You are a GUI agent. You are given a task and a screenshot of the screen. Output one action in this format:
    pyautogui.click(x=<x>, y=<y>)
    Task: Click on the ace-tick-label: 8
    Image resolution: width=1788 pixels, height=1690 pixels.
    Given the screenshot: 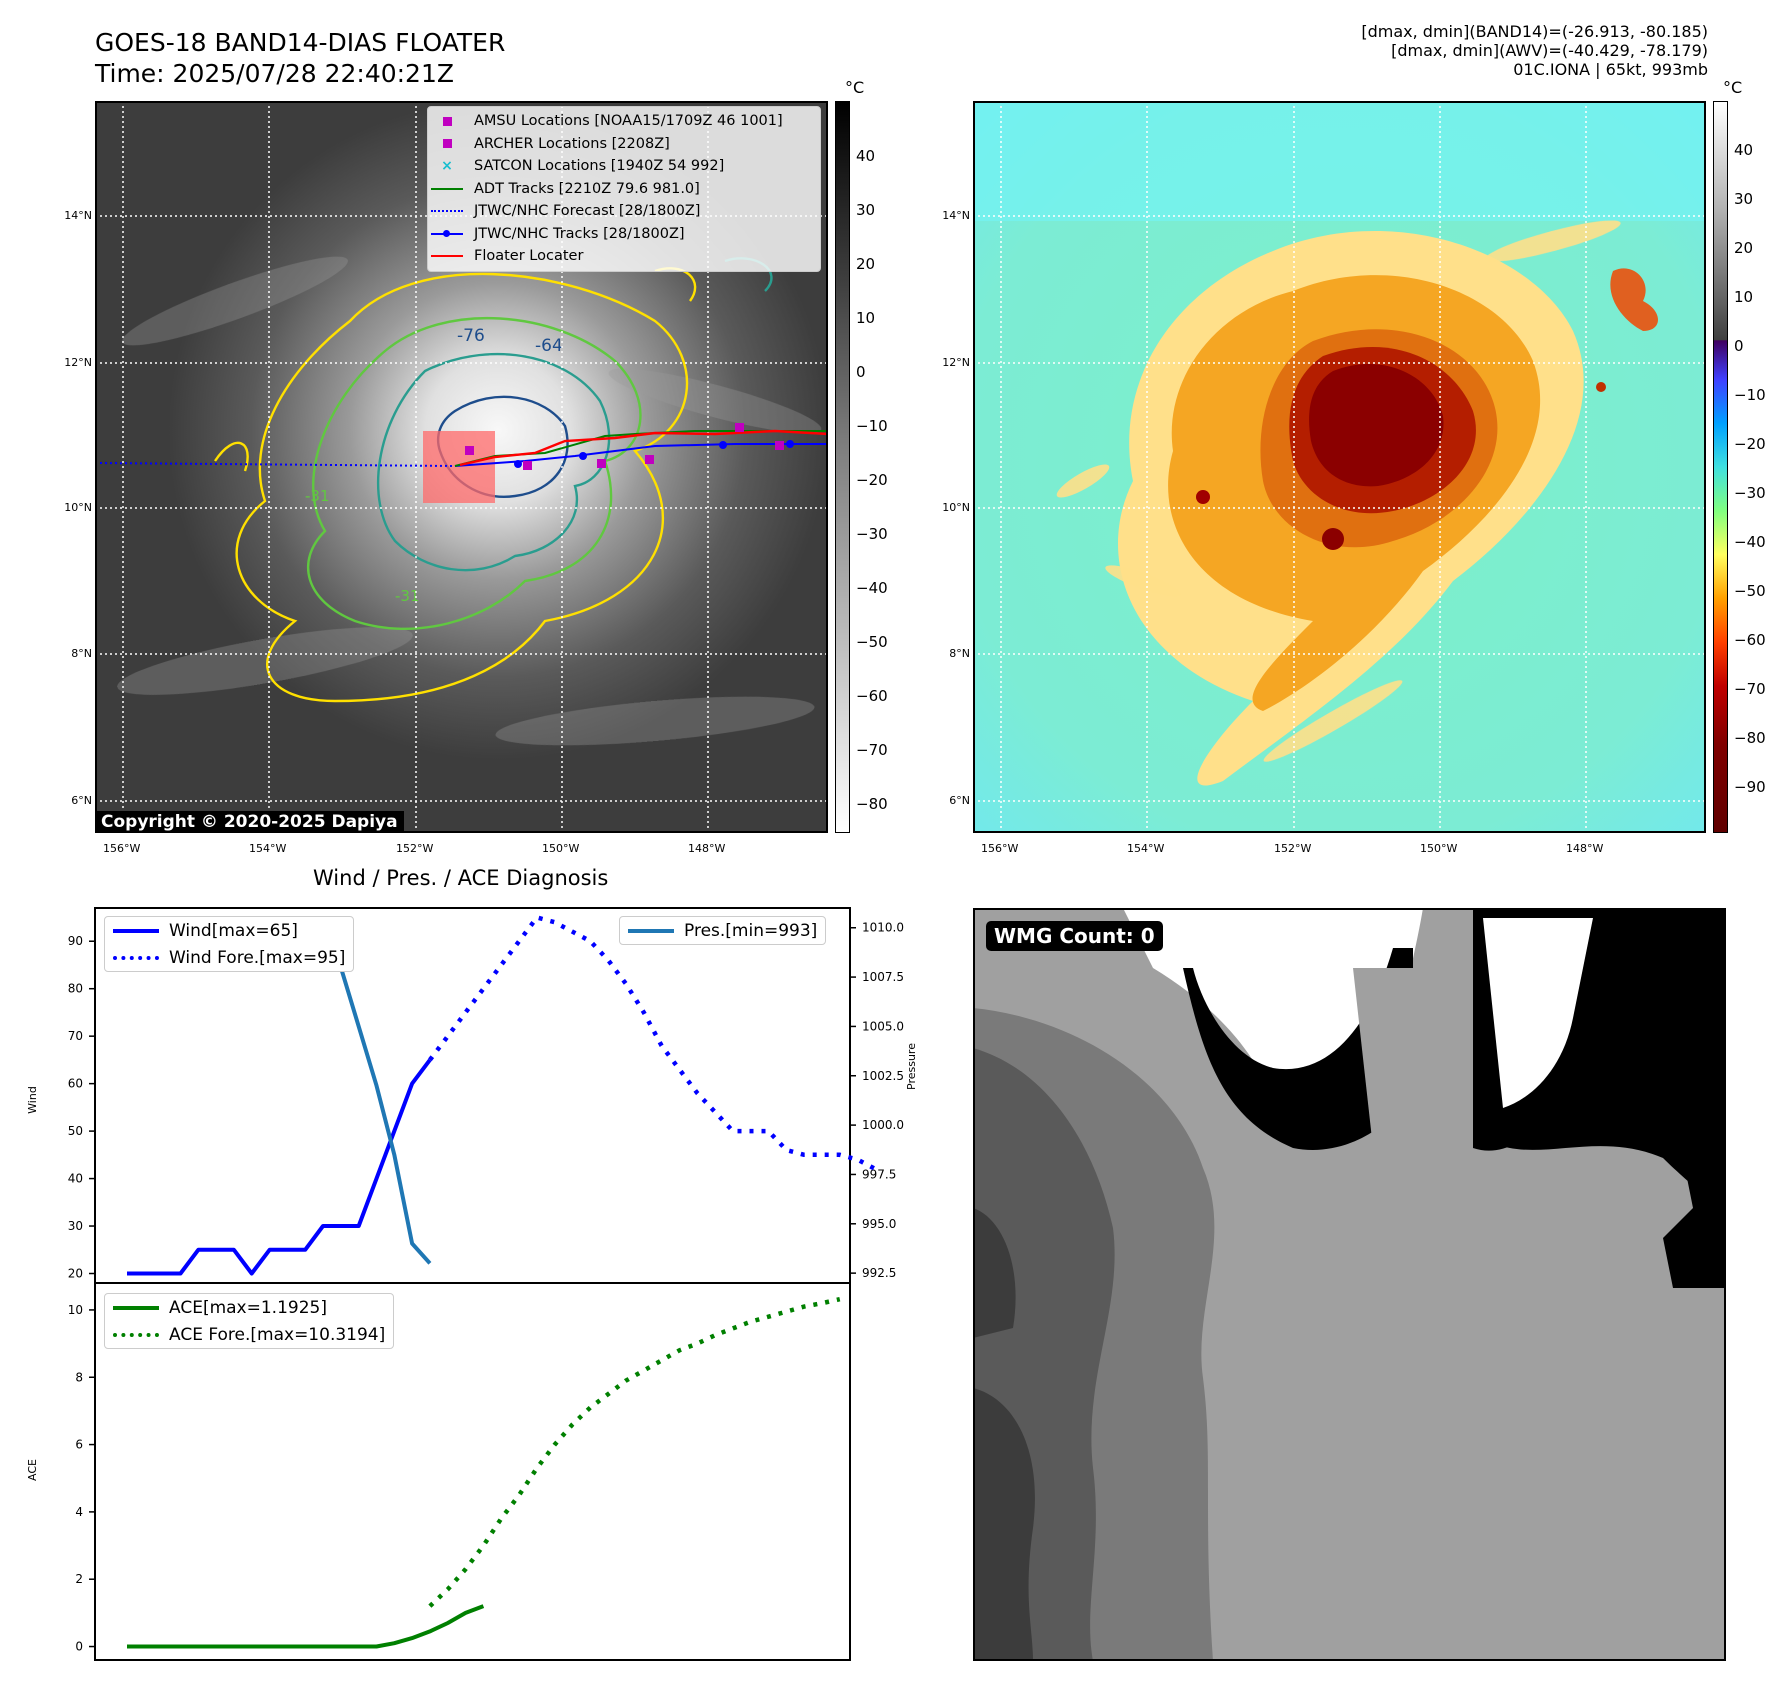 What is the action you would take?
    pyautogui.click(x=79, y=1377)
    